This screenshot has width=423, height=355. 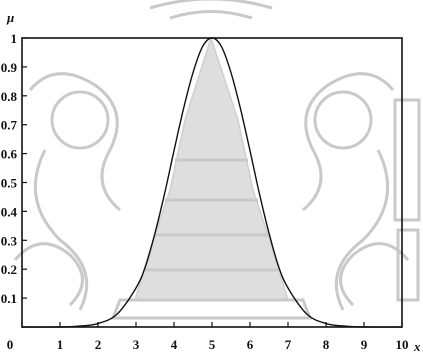 What do you see at coordinates (9, 125) in the screenshot?
I see `y-tick-label: 0.7` at bounding box center [9, 125].